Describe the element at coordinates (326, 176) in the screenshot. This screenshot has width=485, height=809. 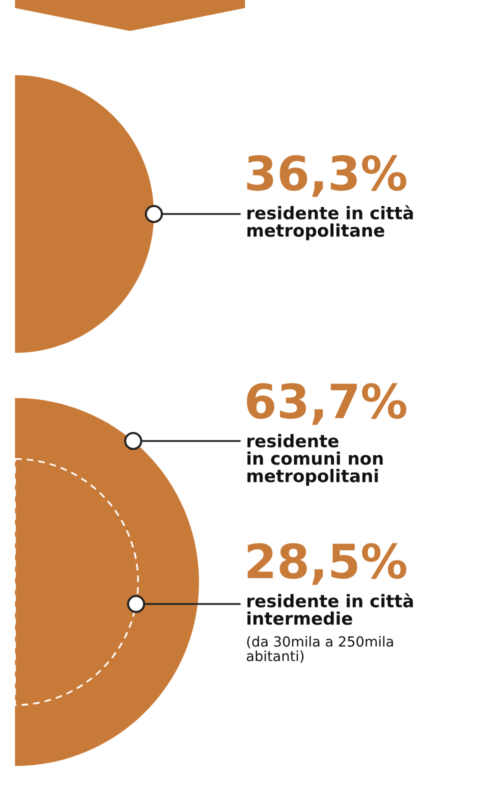
I see `data-label: 36,3%` at that location.